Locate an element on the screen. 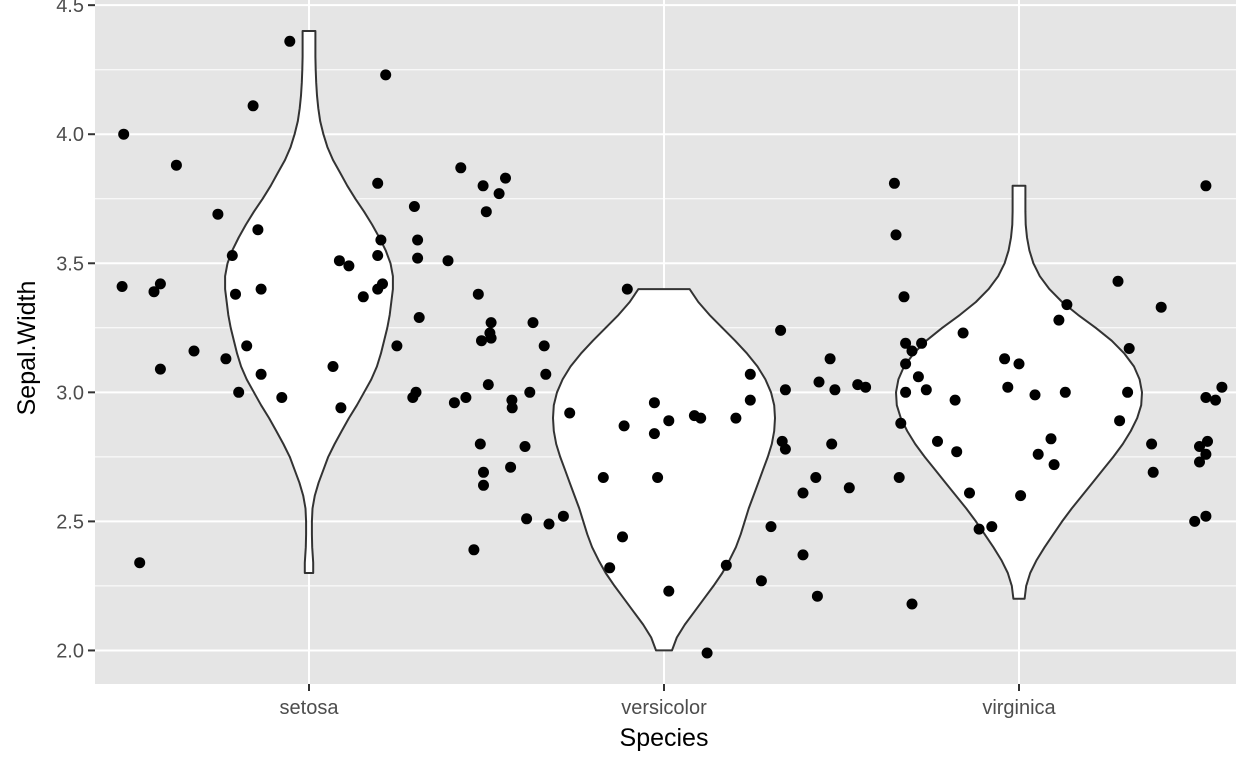 The height and width of the screenshot is (768, 1248). x-axis-title: Species is located at coordinates (664, 738).